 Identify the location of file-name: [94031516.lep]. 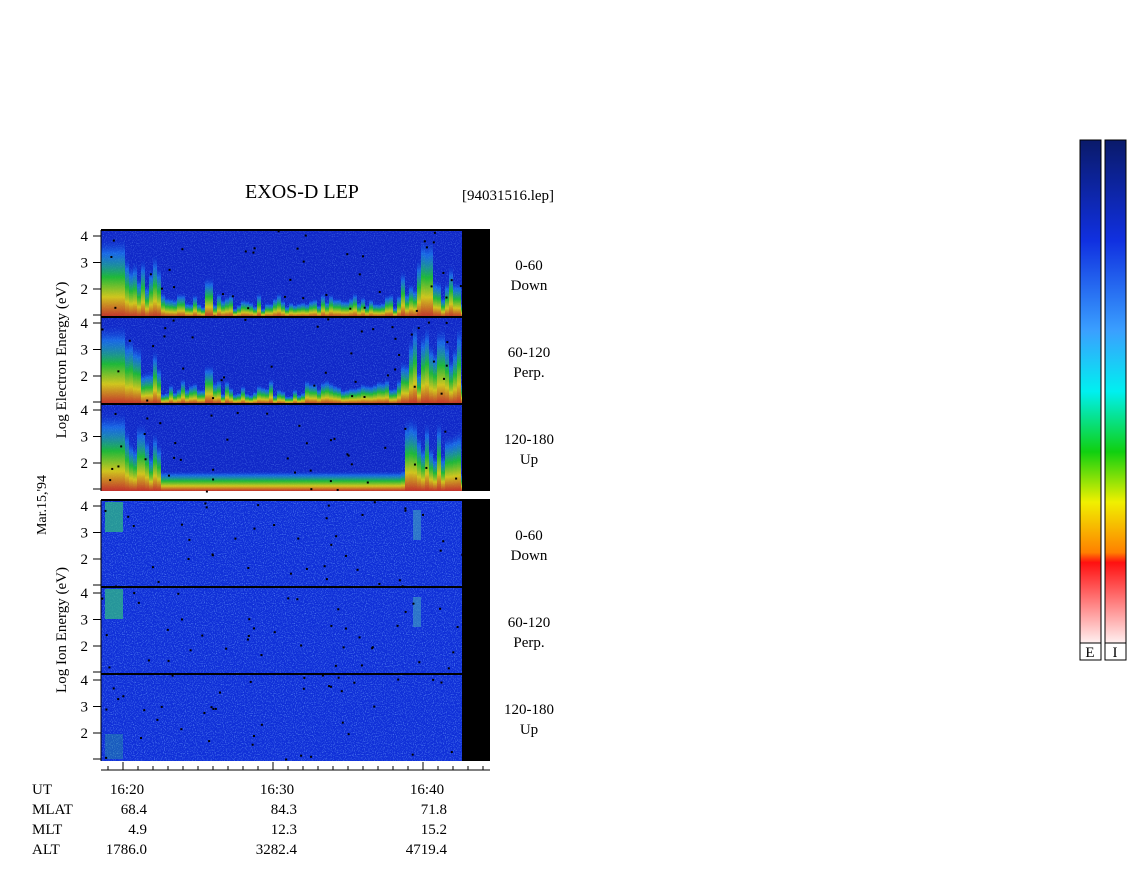
(508, 196).